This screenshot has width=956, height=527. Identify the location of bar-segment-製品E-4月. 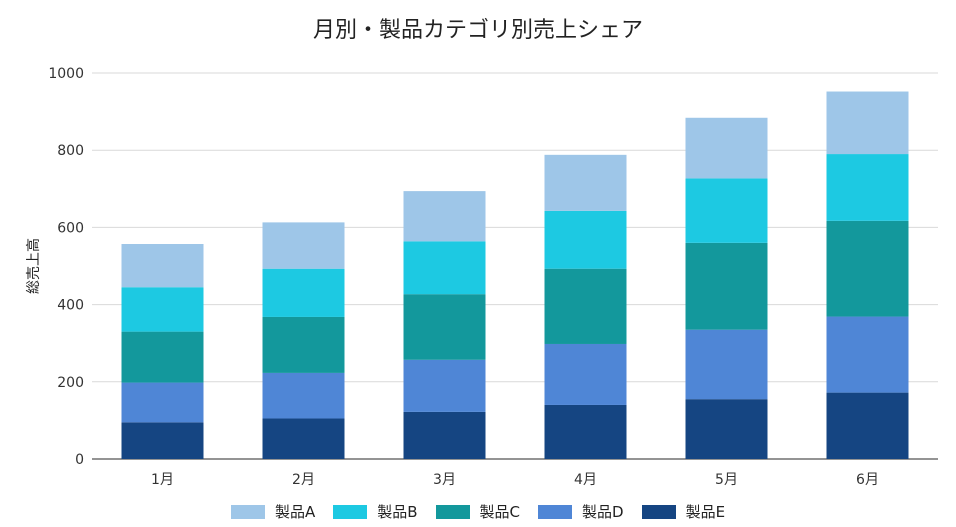
(585, 431).